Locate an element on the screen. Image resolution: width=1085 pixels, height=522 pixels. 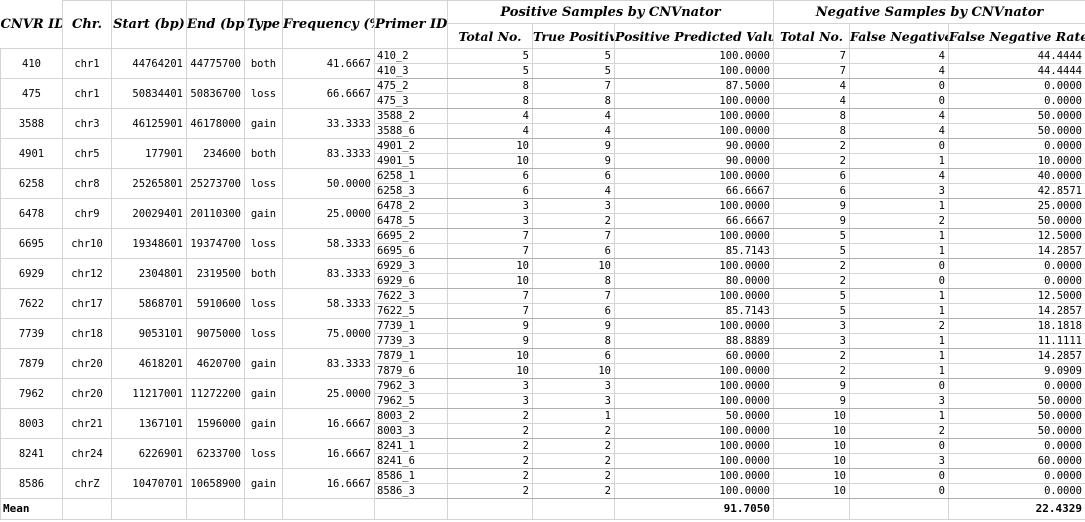
false-negative-cell: 3 is located at coordinates (899, 461).